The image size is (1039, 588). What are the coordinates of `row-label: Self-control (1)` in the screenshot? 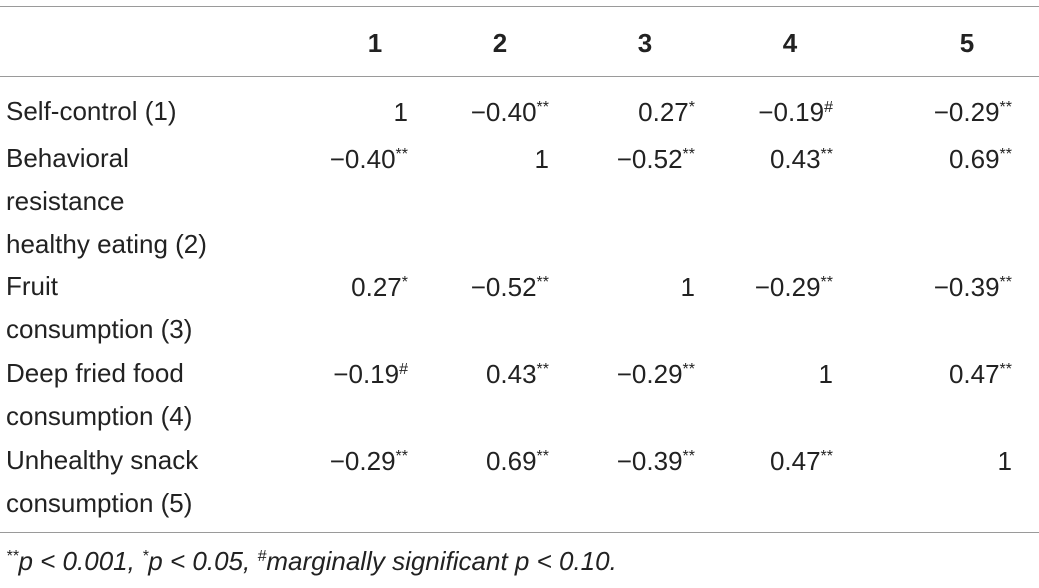 It's located at (91, 111).